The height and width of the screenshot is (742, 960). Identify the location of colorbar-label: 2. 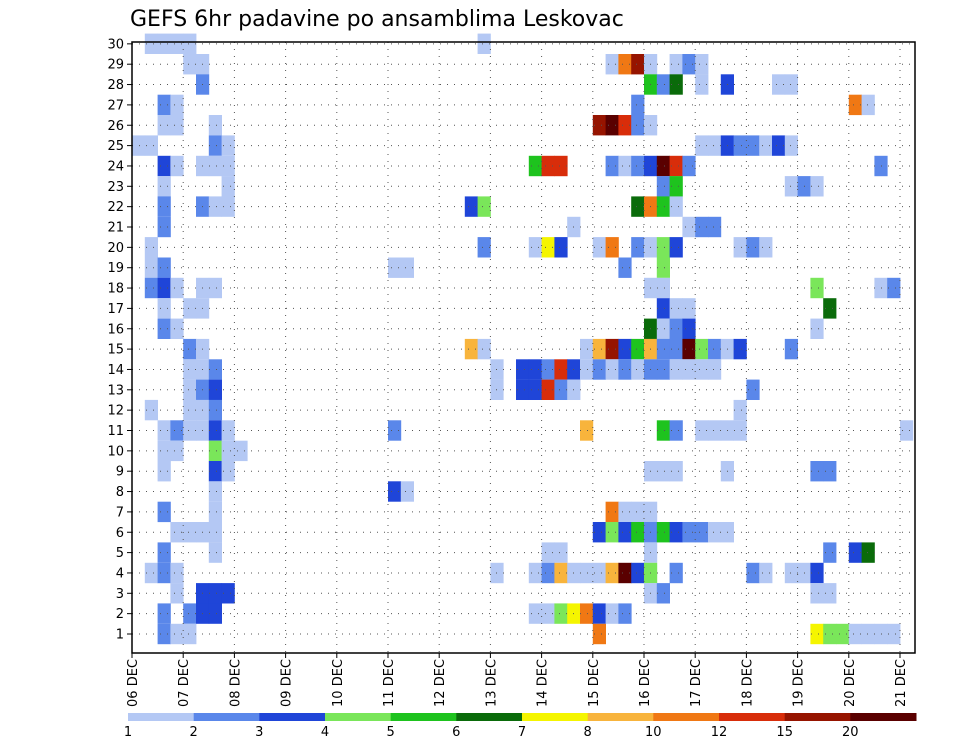
(194, 732).